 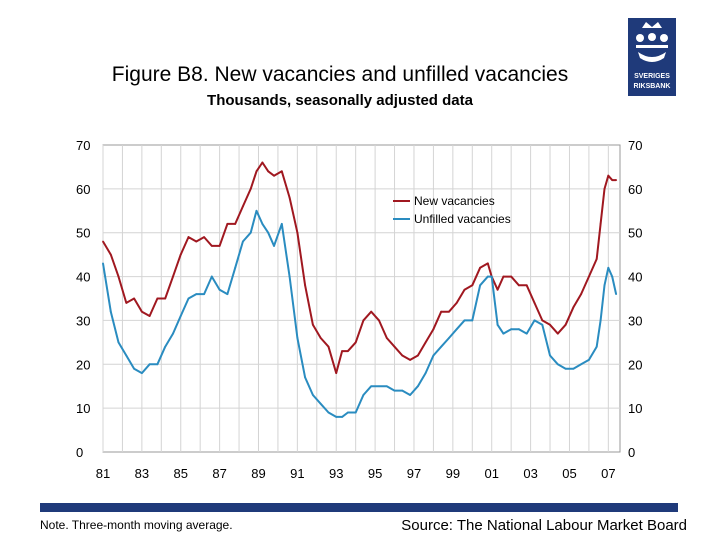 What do you see at coordinates (336, 473) in the screenshot?
I see `x-tick-label: 93` at bounding box center [336, 473].